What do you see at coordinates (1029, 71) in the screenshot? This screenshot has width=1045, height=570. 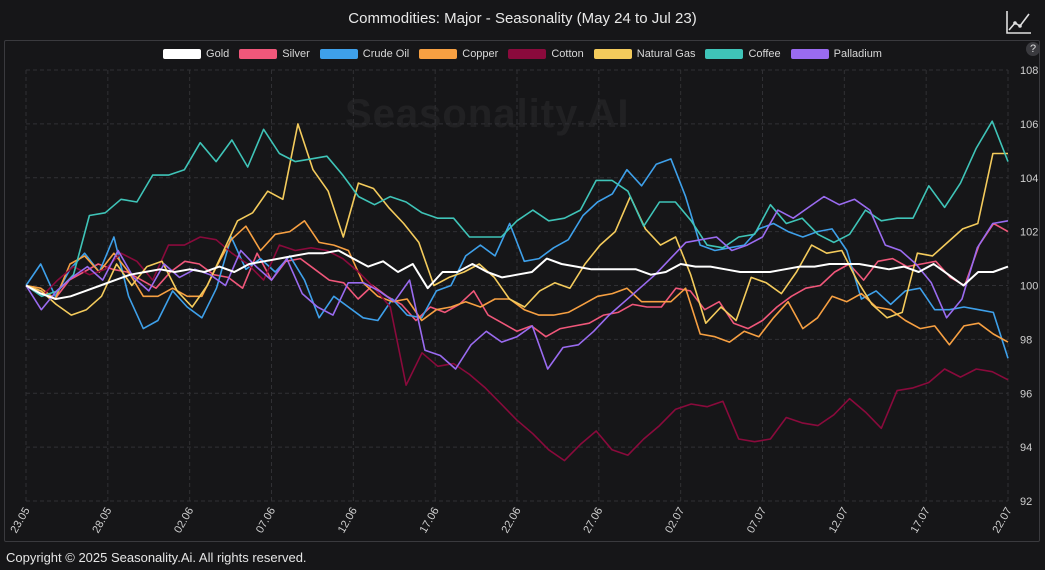 I see `y-tick-label: 108` at bounding box center [1029, 71].